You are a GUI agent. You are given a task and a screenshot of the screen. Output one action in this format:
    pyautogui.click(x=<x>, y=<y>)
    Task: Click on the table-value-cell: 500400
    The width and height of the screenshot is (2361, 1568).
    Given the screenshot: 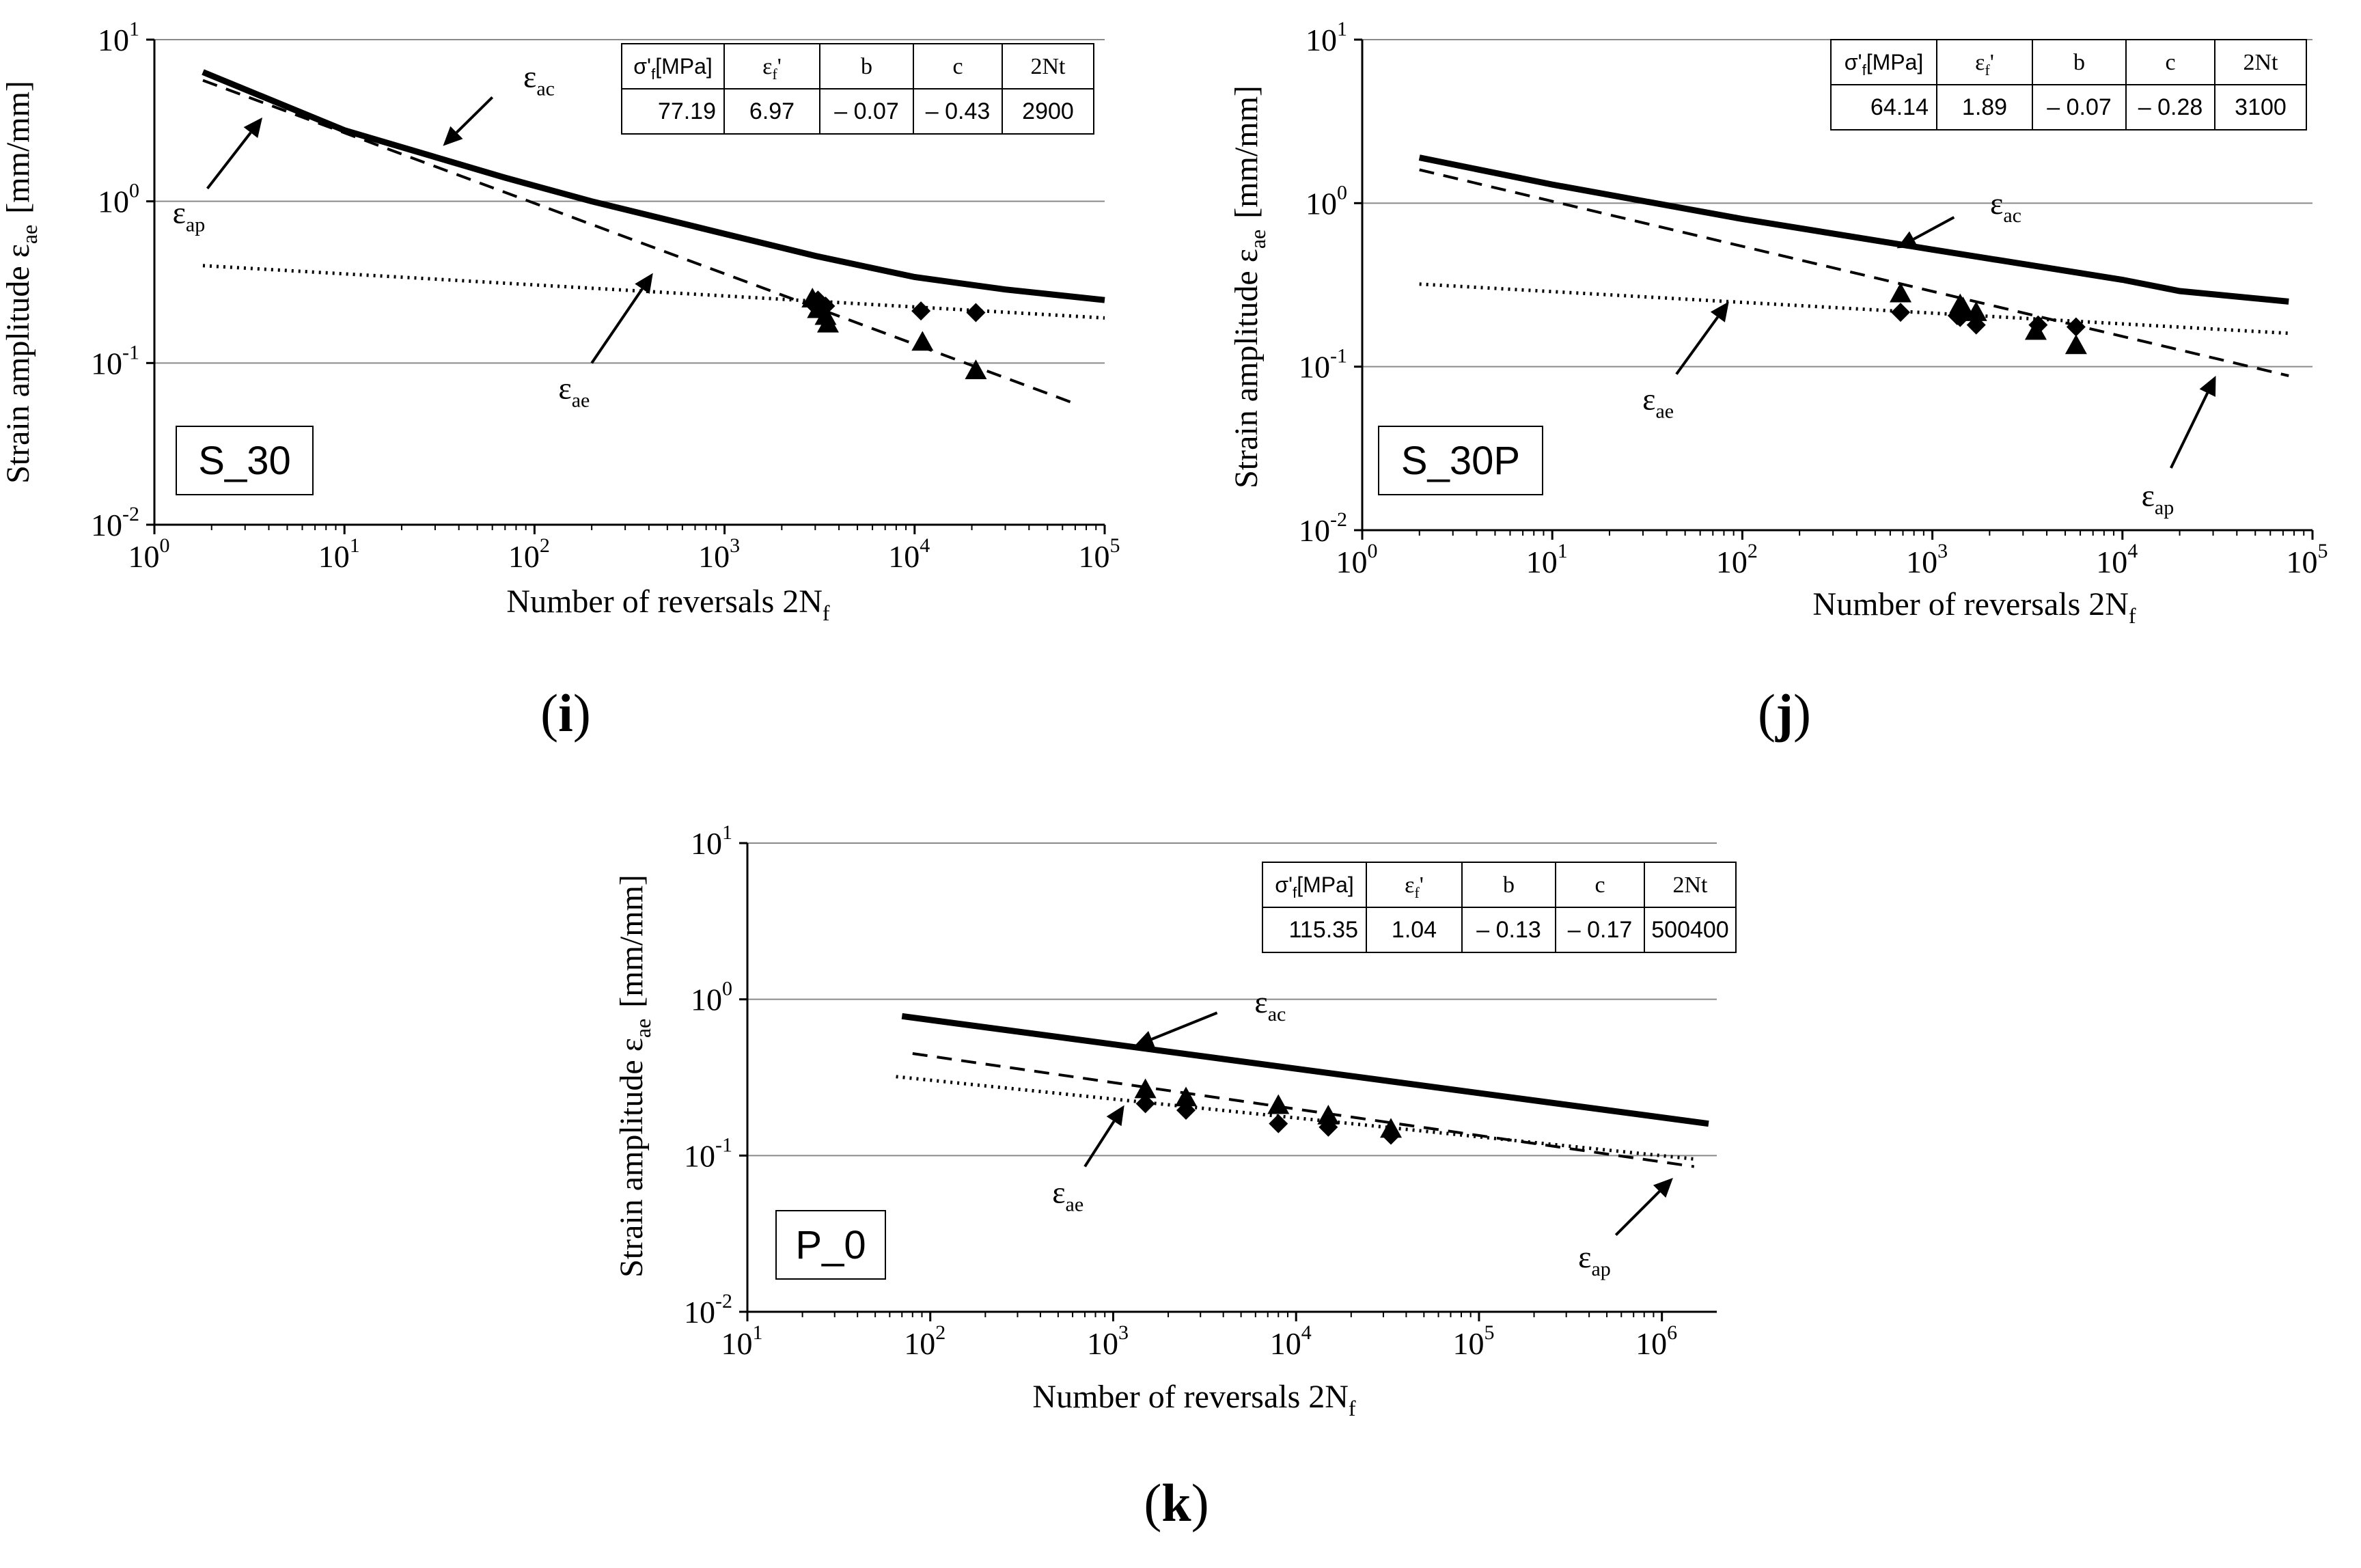 What is the action you would take?
    pyautogui.click(x=1689, y=930)
    